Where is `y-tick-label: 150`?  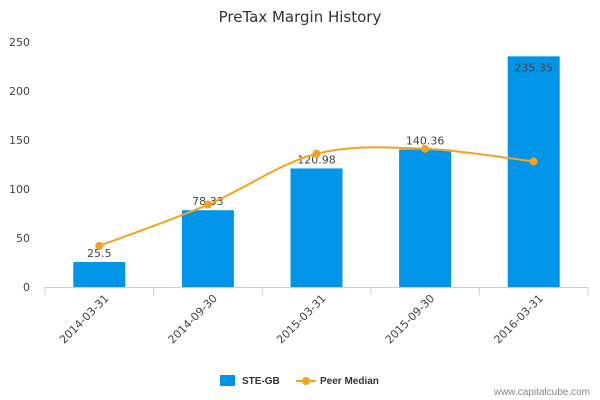 y-tick-label: 150 is located at coordinates (19, 140).